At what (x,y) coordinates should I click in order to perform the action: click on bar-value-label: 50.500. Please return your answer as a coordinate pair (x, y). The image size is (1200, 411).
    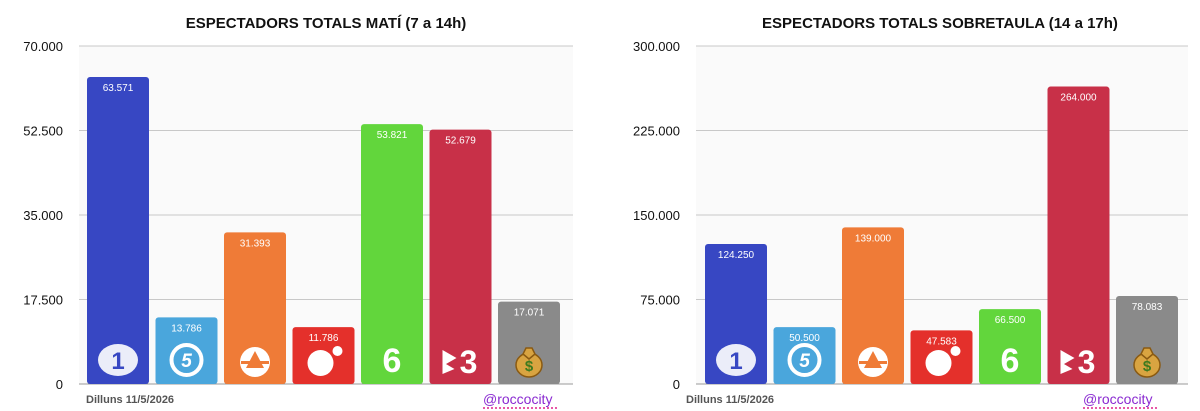
    Looking at the image, I should click on (804, 338).